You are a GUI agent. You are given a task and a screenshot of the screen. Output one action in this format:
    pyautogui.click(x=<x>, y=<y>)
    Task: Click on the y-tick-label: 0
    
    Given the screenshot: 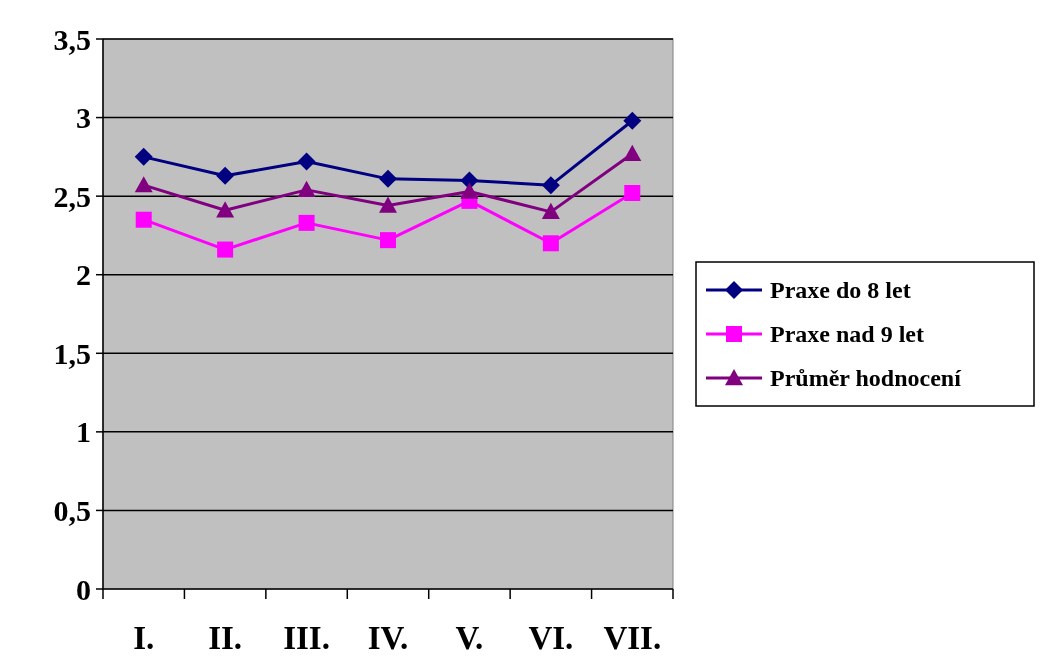 What is the action you would take?
    pyautogui.click(x=83, y=589)
    